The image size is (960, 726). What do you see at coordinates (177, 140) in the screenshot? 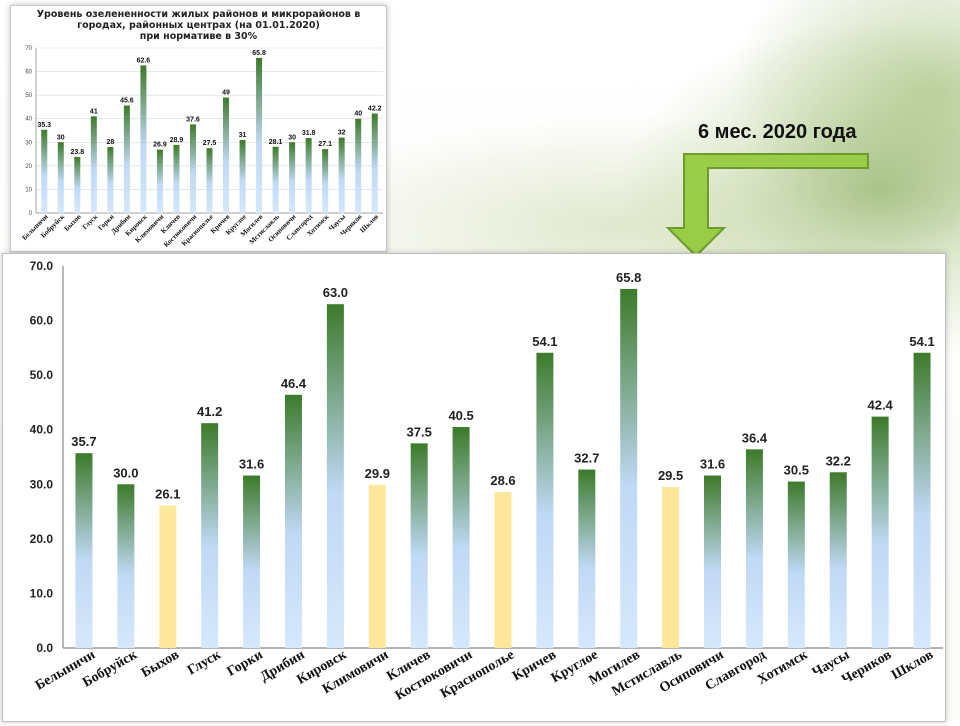
I see `data-label: 28.9` at bounding box center [177, 140].